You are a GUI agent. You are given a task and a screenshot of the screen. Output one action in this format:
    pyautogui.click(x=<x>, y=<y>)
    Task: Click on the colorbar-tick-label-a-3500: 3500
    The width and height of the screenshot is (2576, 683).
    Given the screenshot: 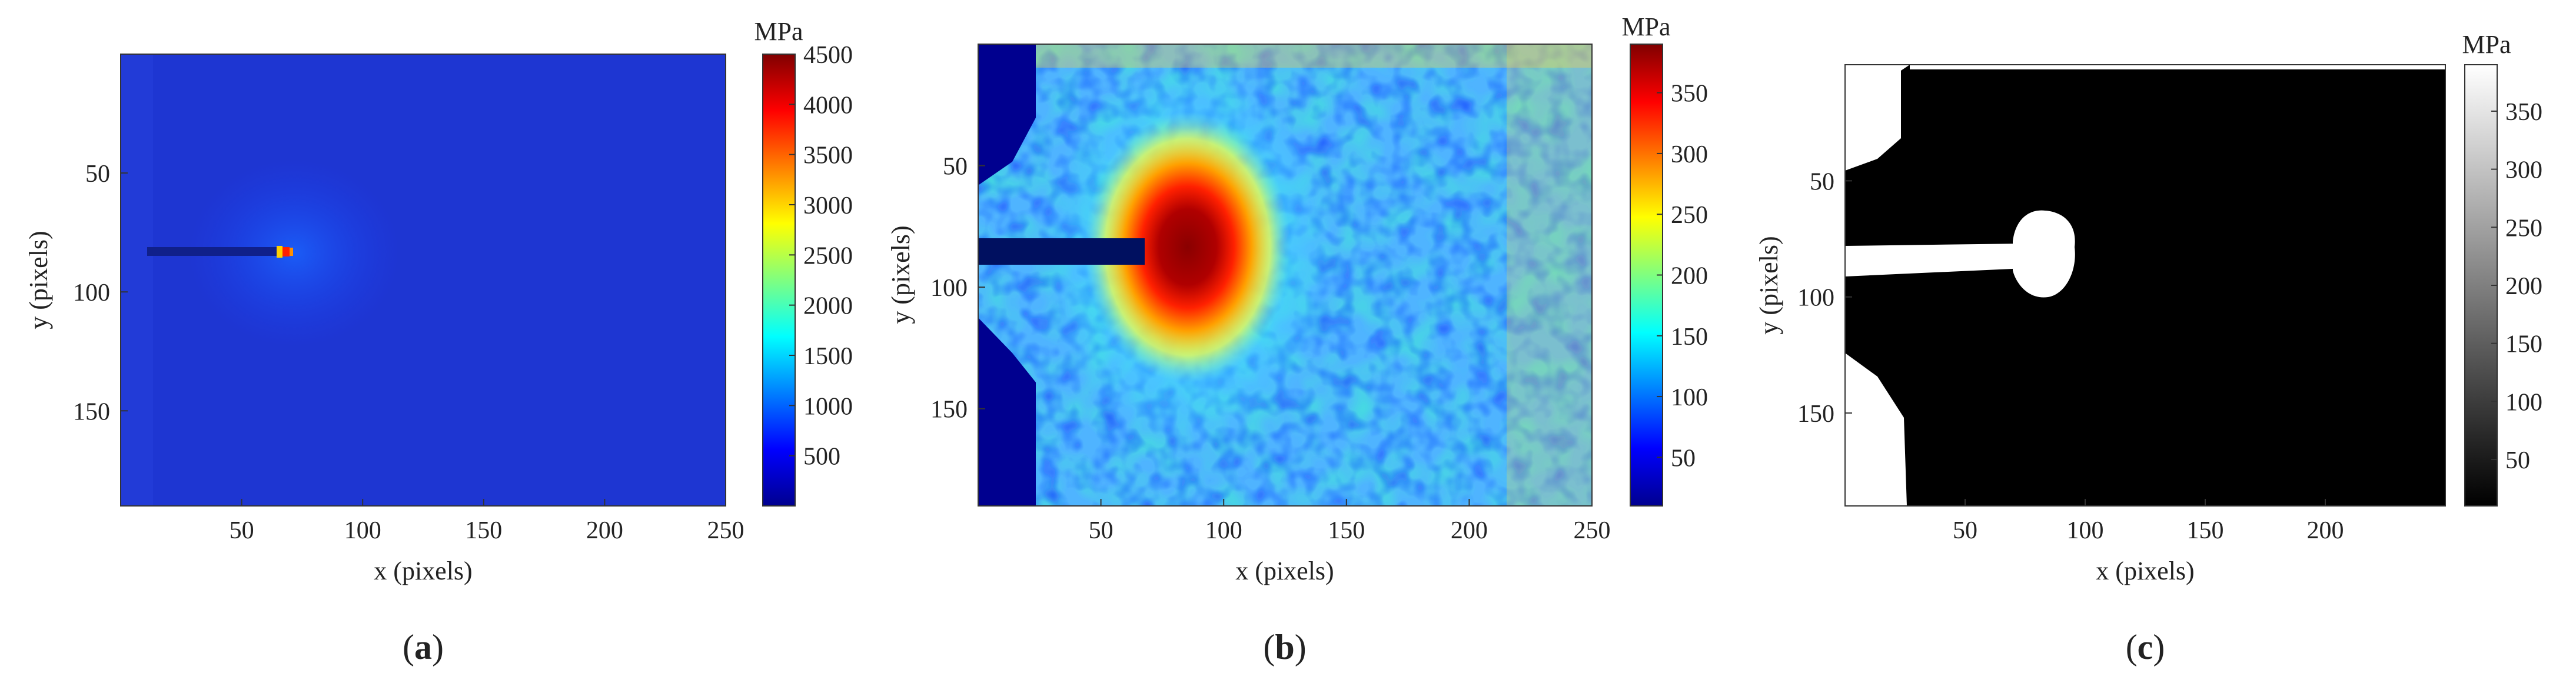 What is the action you would take?
    pyautogui.click(x=828, y=155)
    